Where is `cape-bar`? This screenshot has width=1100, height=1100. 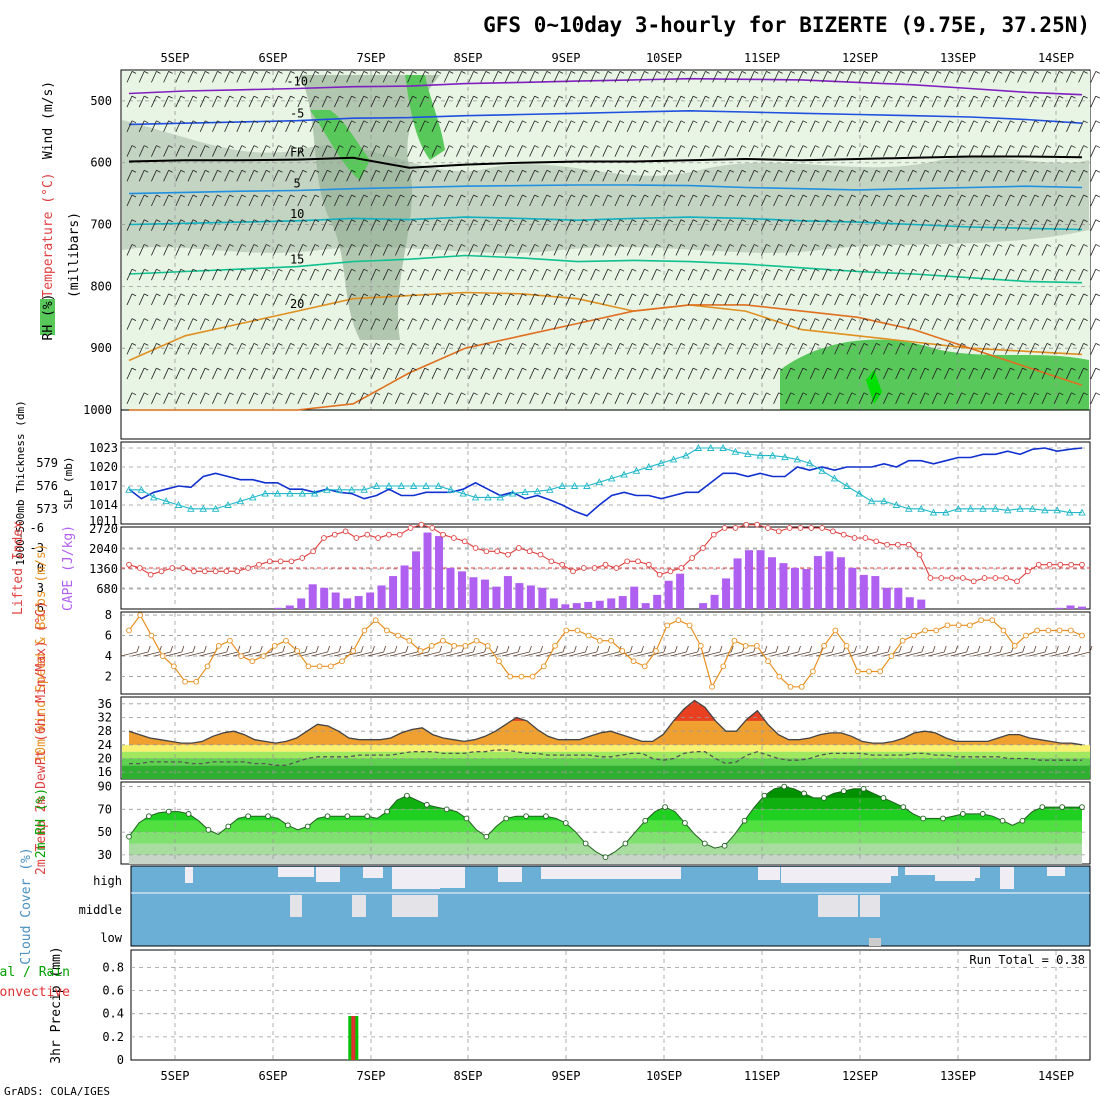 cape-bar is located at coordinates (347, 603).